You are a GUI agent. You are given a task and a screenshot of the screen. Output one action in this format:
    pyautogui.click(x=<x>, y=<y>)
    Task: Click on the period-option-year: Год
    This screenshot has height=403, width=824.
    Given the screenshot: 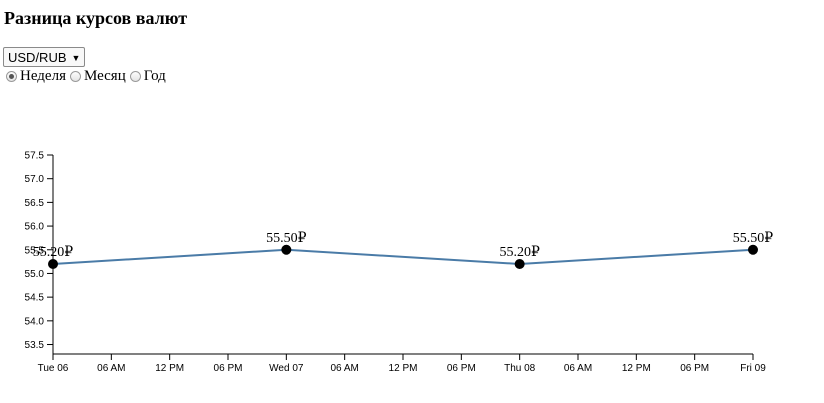 What is the action you would take?
    pyautogui.click(x=147, y=76)
    